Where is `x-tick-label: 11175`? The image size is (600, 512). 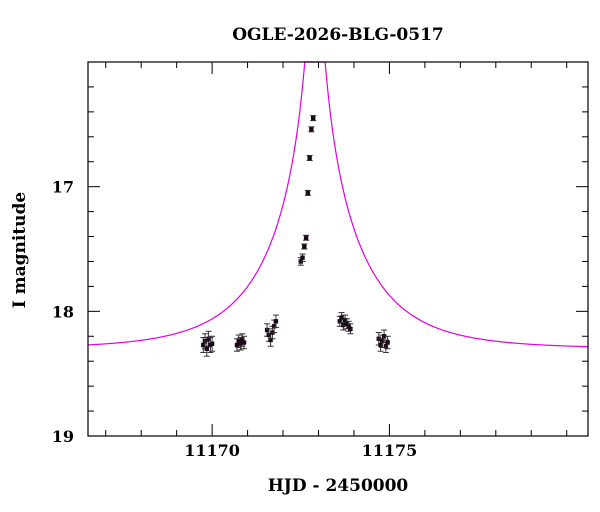
x-tick-label: 11175 is located at coordinates (390, 450).